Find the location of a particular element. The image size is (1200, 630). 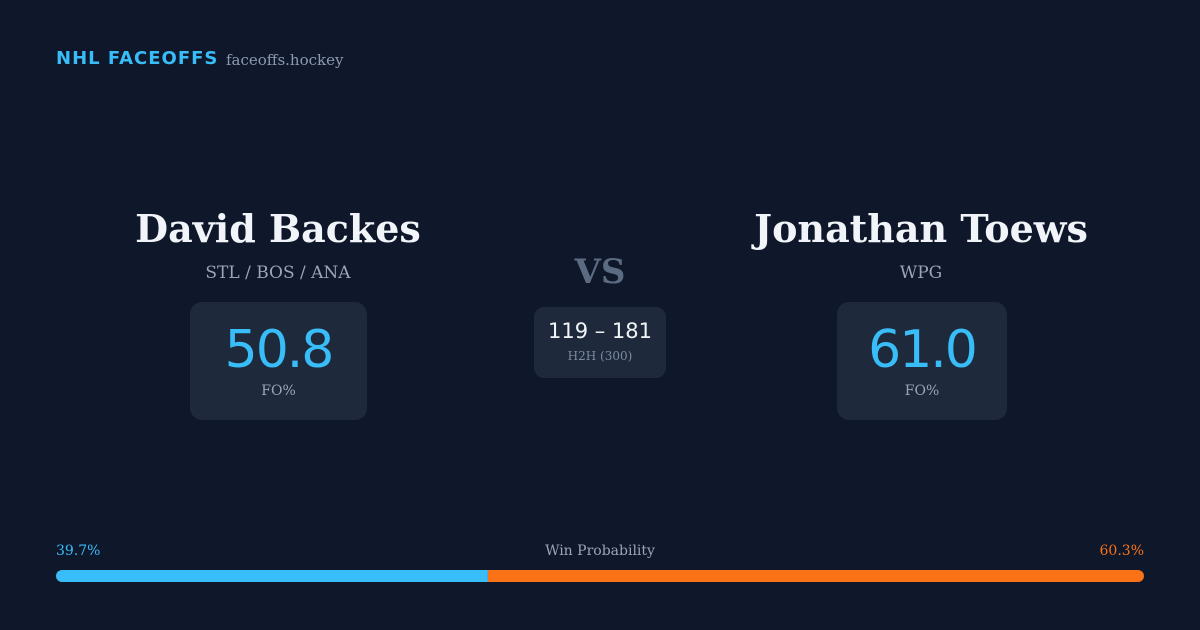

right-probability: 60.3% is located at coordinates (1121, 551).